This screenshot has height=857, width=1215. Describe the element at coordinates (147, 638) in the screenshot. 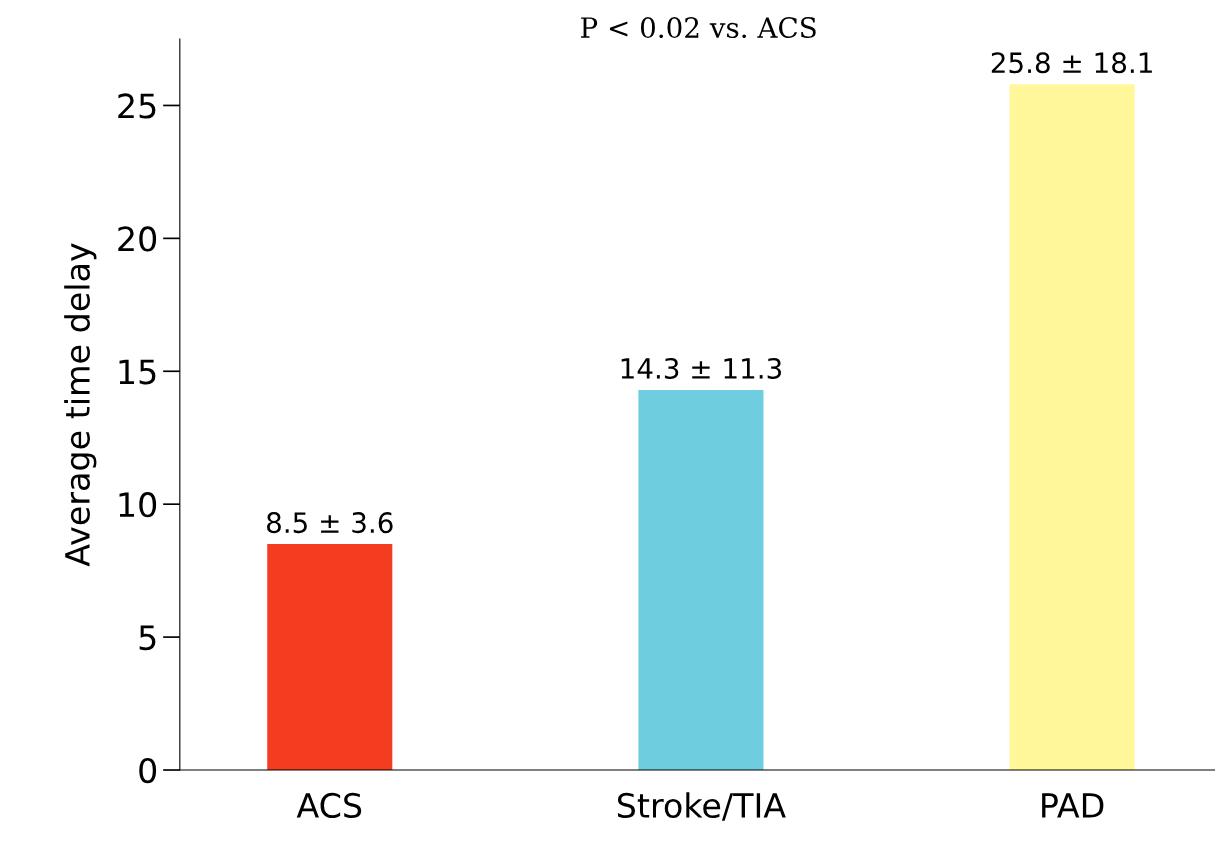

I see `y-tick-label: 5` at that location.